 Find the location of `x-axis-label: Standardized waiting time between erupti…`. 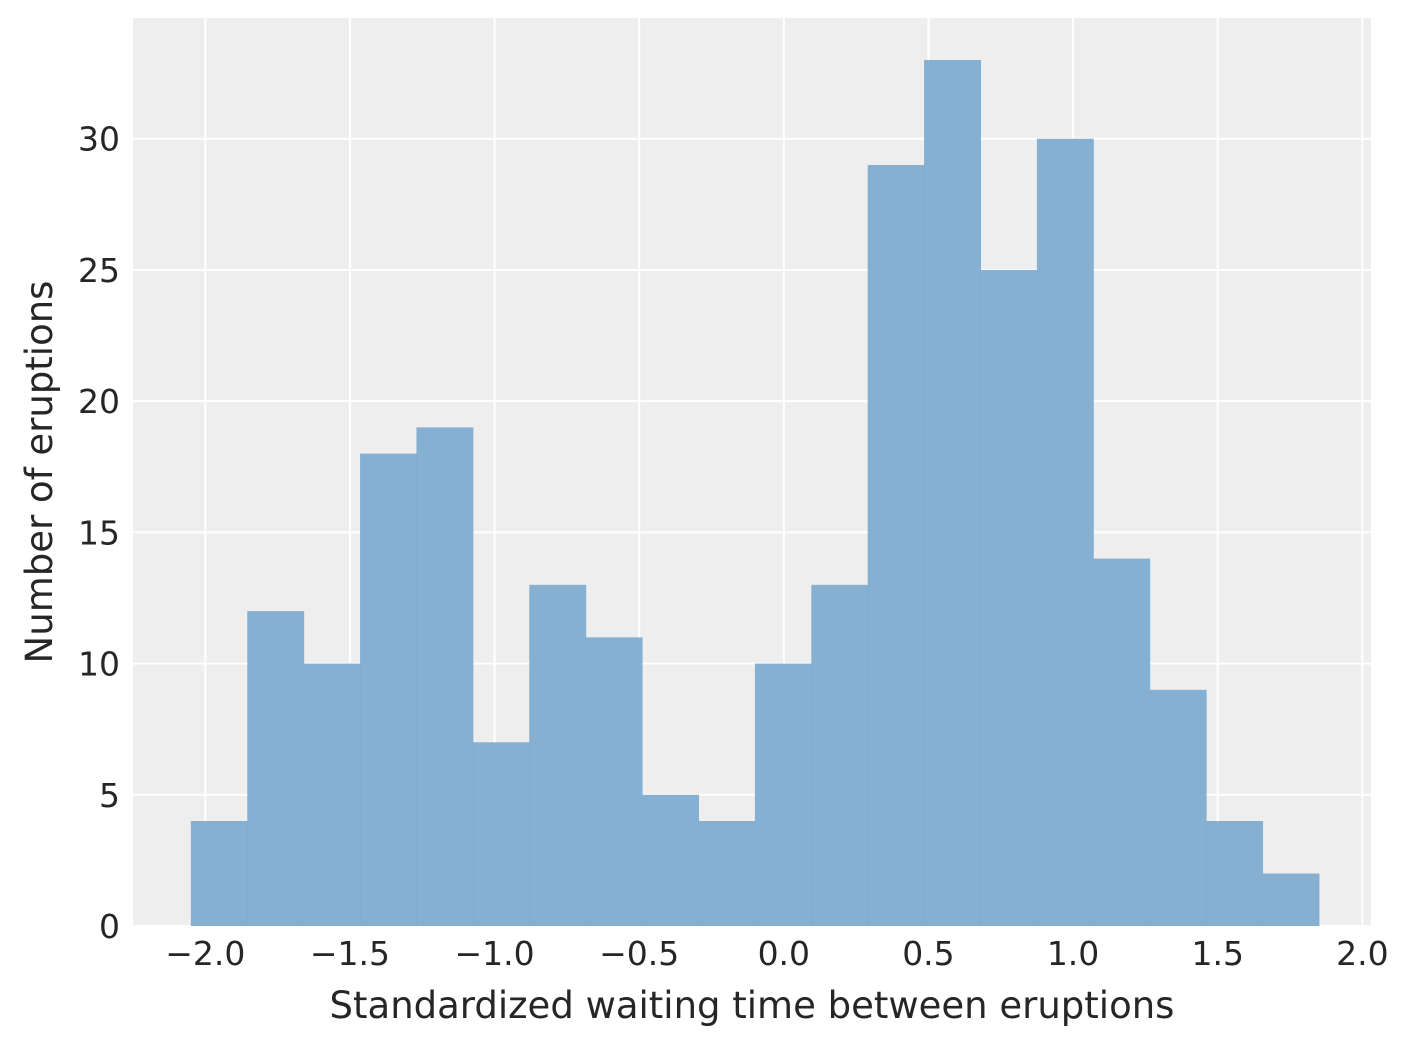

x-axis-label: Standardized waiting time between erupti… is located at coordinates (752, 1005).